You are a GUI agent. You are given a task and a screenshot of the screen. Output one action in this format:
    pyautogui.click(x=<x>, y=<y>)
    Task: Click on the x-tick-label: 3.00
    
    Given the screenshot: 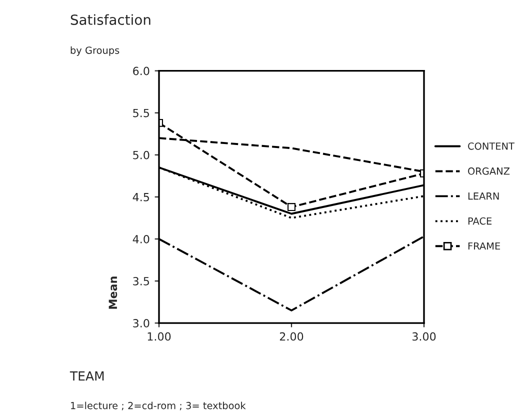 What is the action you would take?
    pyautogui.click(x=424, y=336)
    